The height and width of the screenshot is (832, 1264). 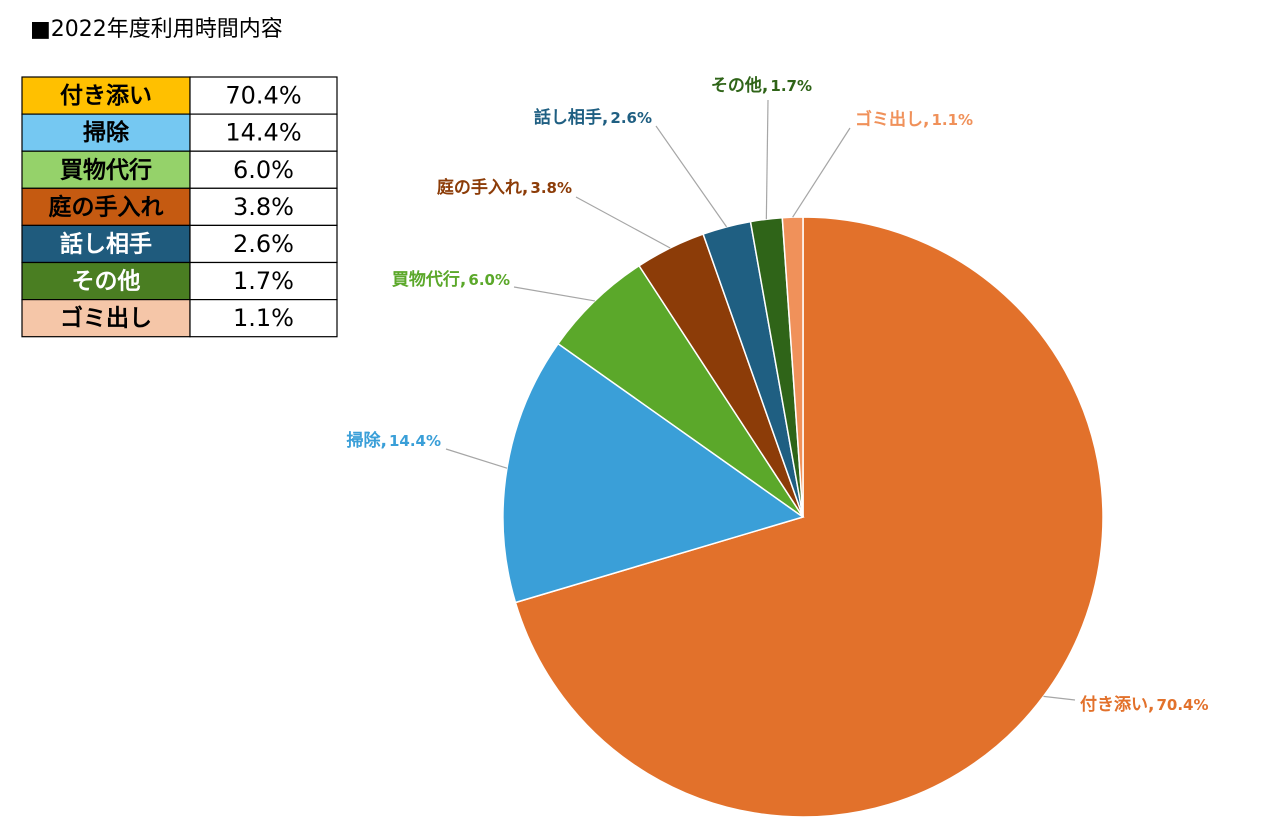 I want to click on data-label-value: 1.1%, so click(x=952, y=120).